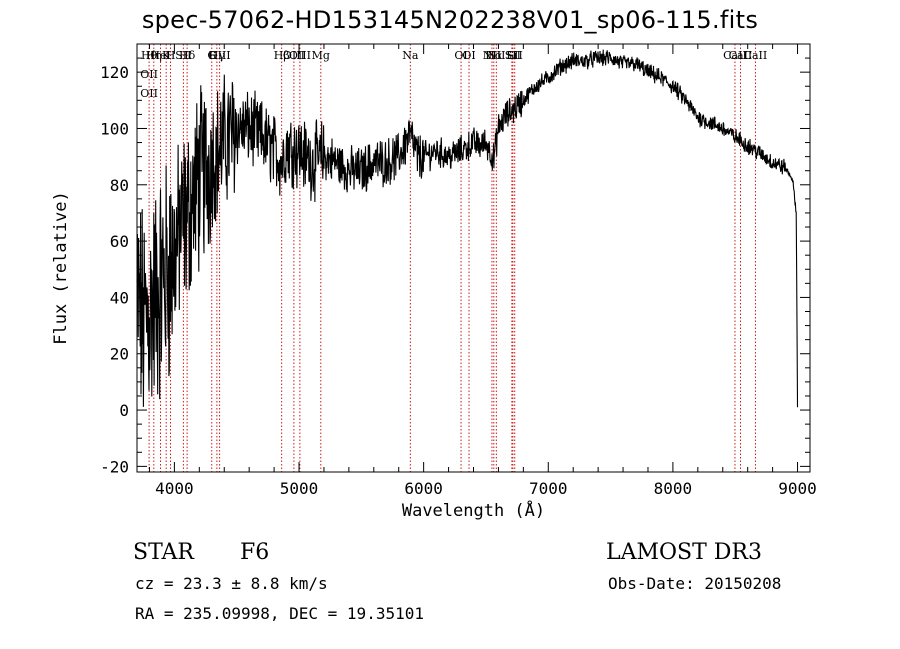  Describe the element at coordinates (124, 410) in the screenshot. I see `y-tick-label: 0` at that location.